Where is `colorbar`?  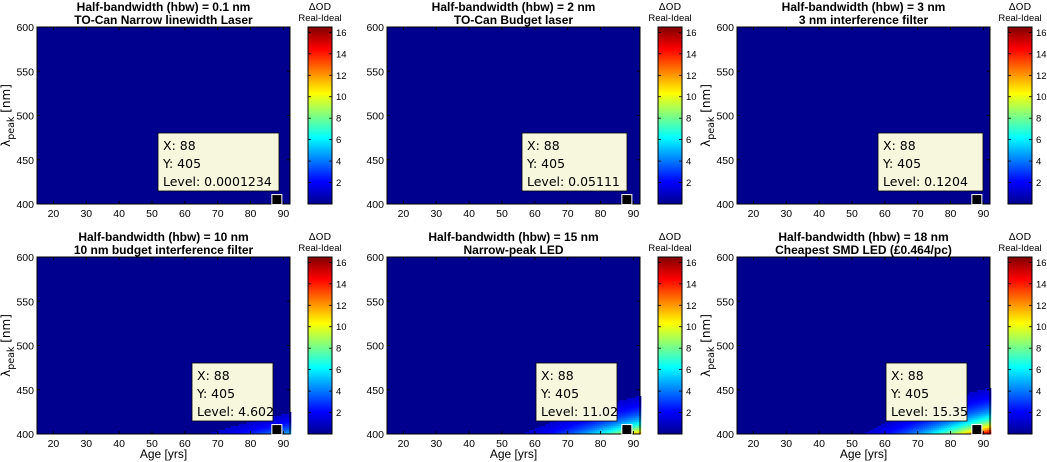
colorbar is located at coordinates (320, 115).